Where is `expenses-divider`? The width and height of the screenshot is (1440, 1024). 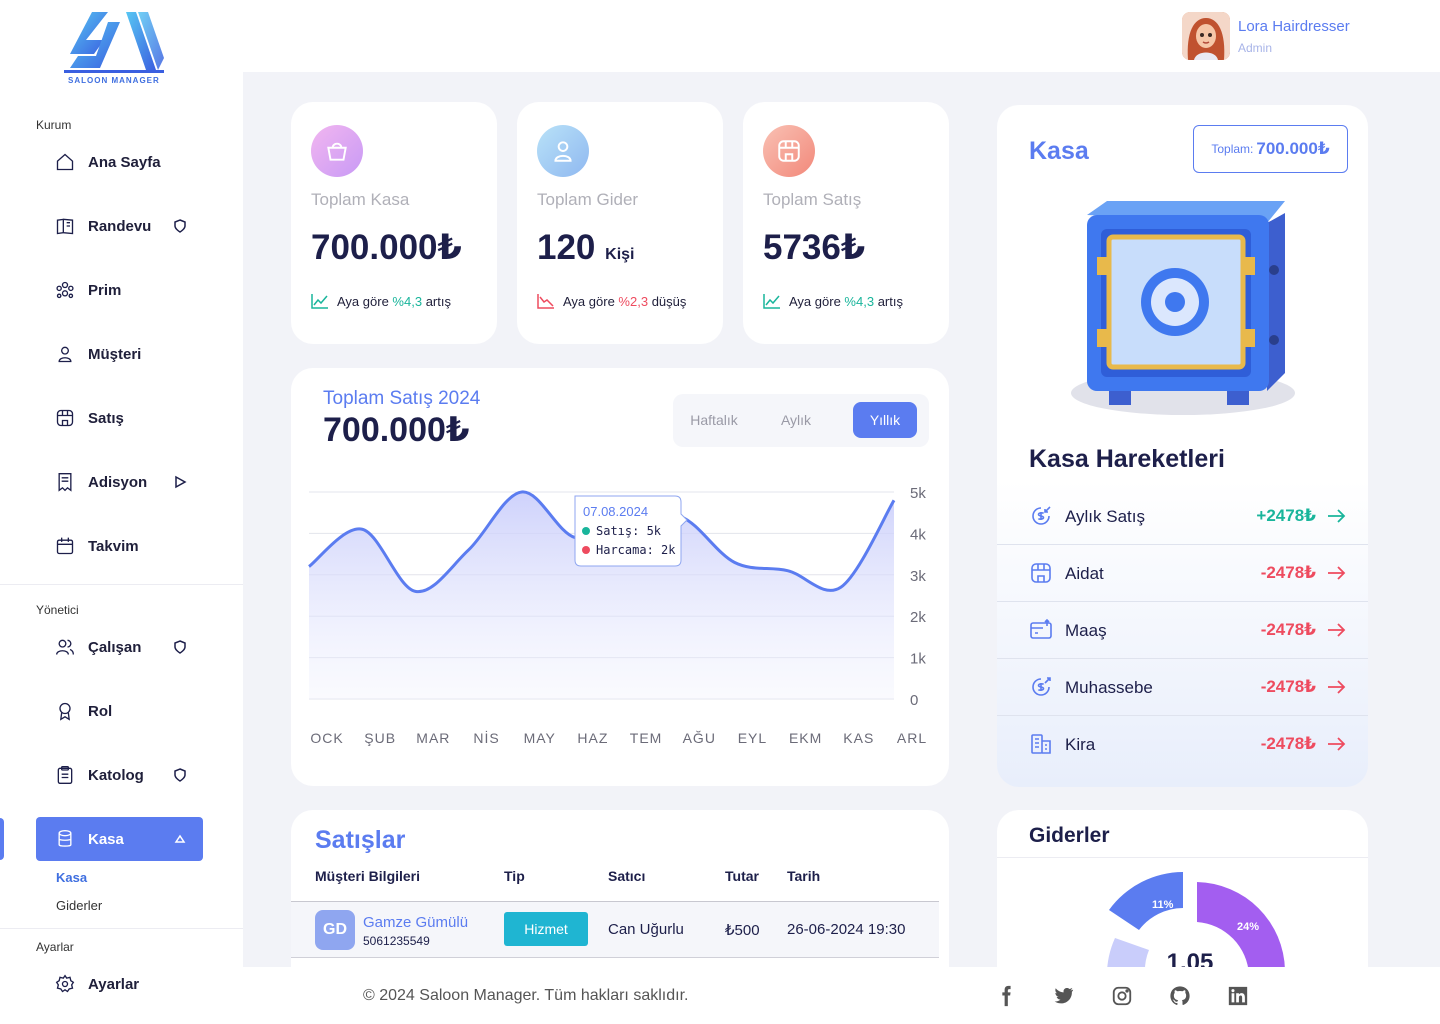
expenses-divider is located at coordinates (1182, 857).